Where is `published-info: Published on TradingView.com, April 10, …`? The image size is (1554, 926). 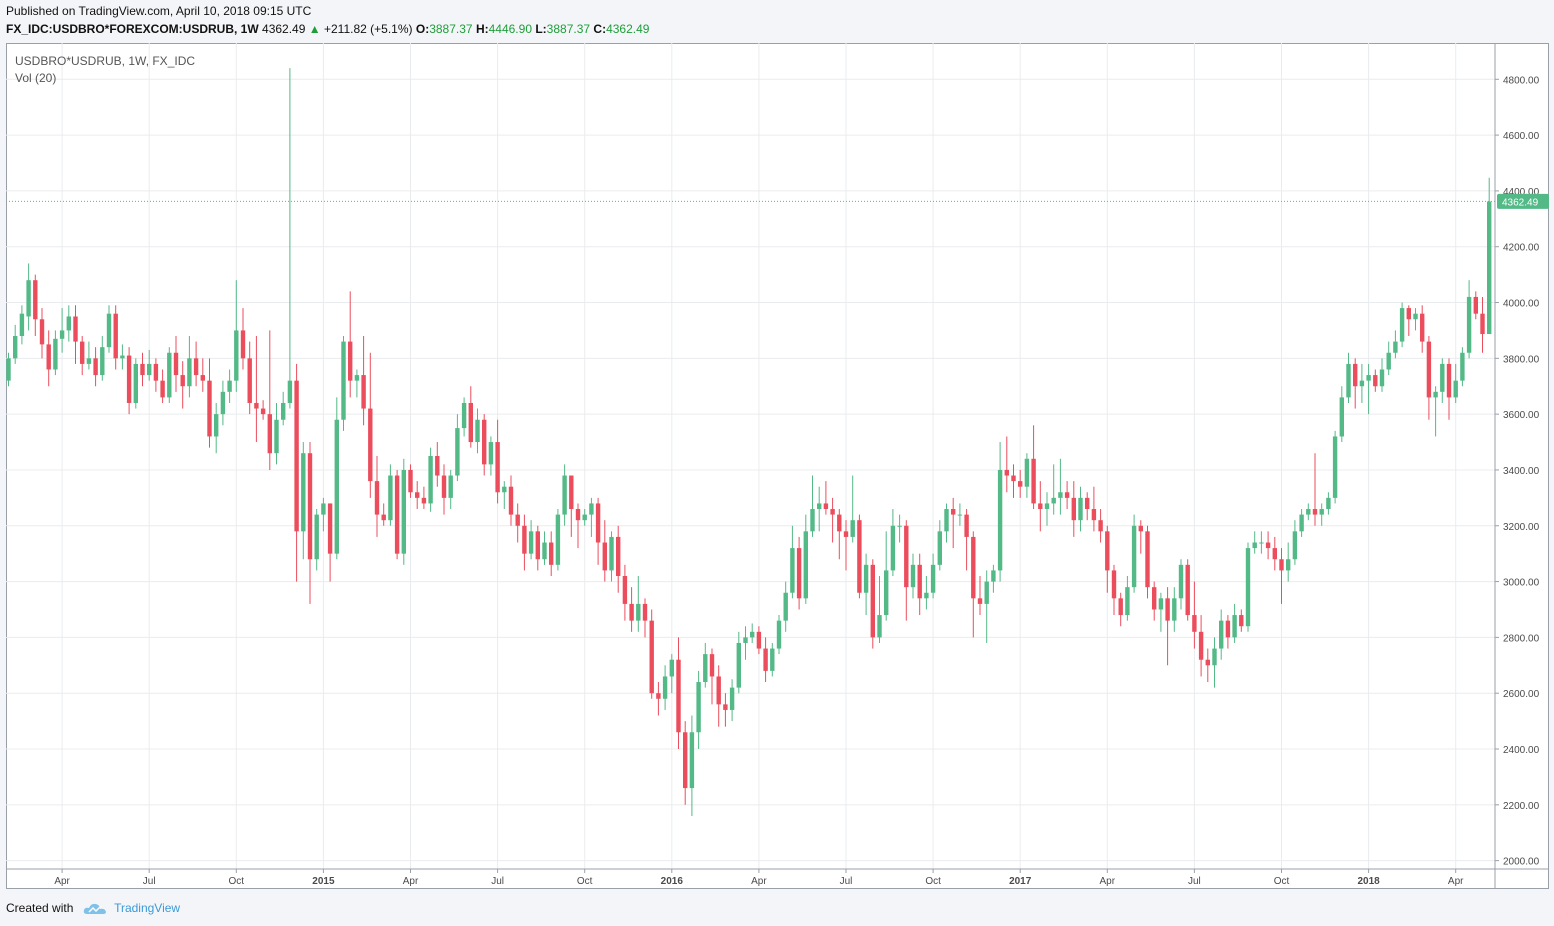 published-info: Published on TradingView.com, April 10, … is located at coordinates (159, 11).